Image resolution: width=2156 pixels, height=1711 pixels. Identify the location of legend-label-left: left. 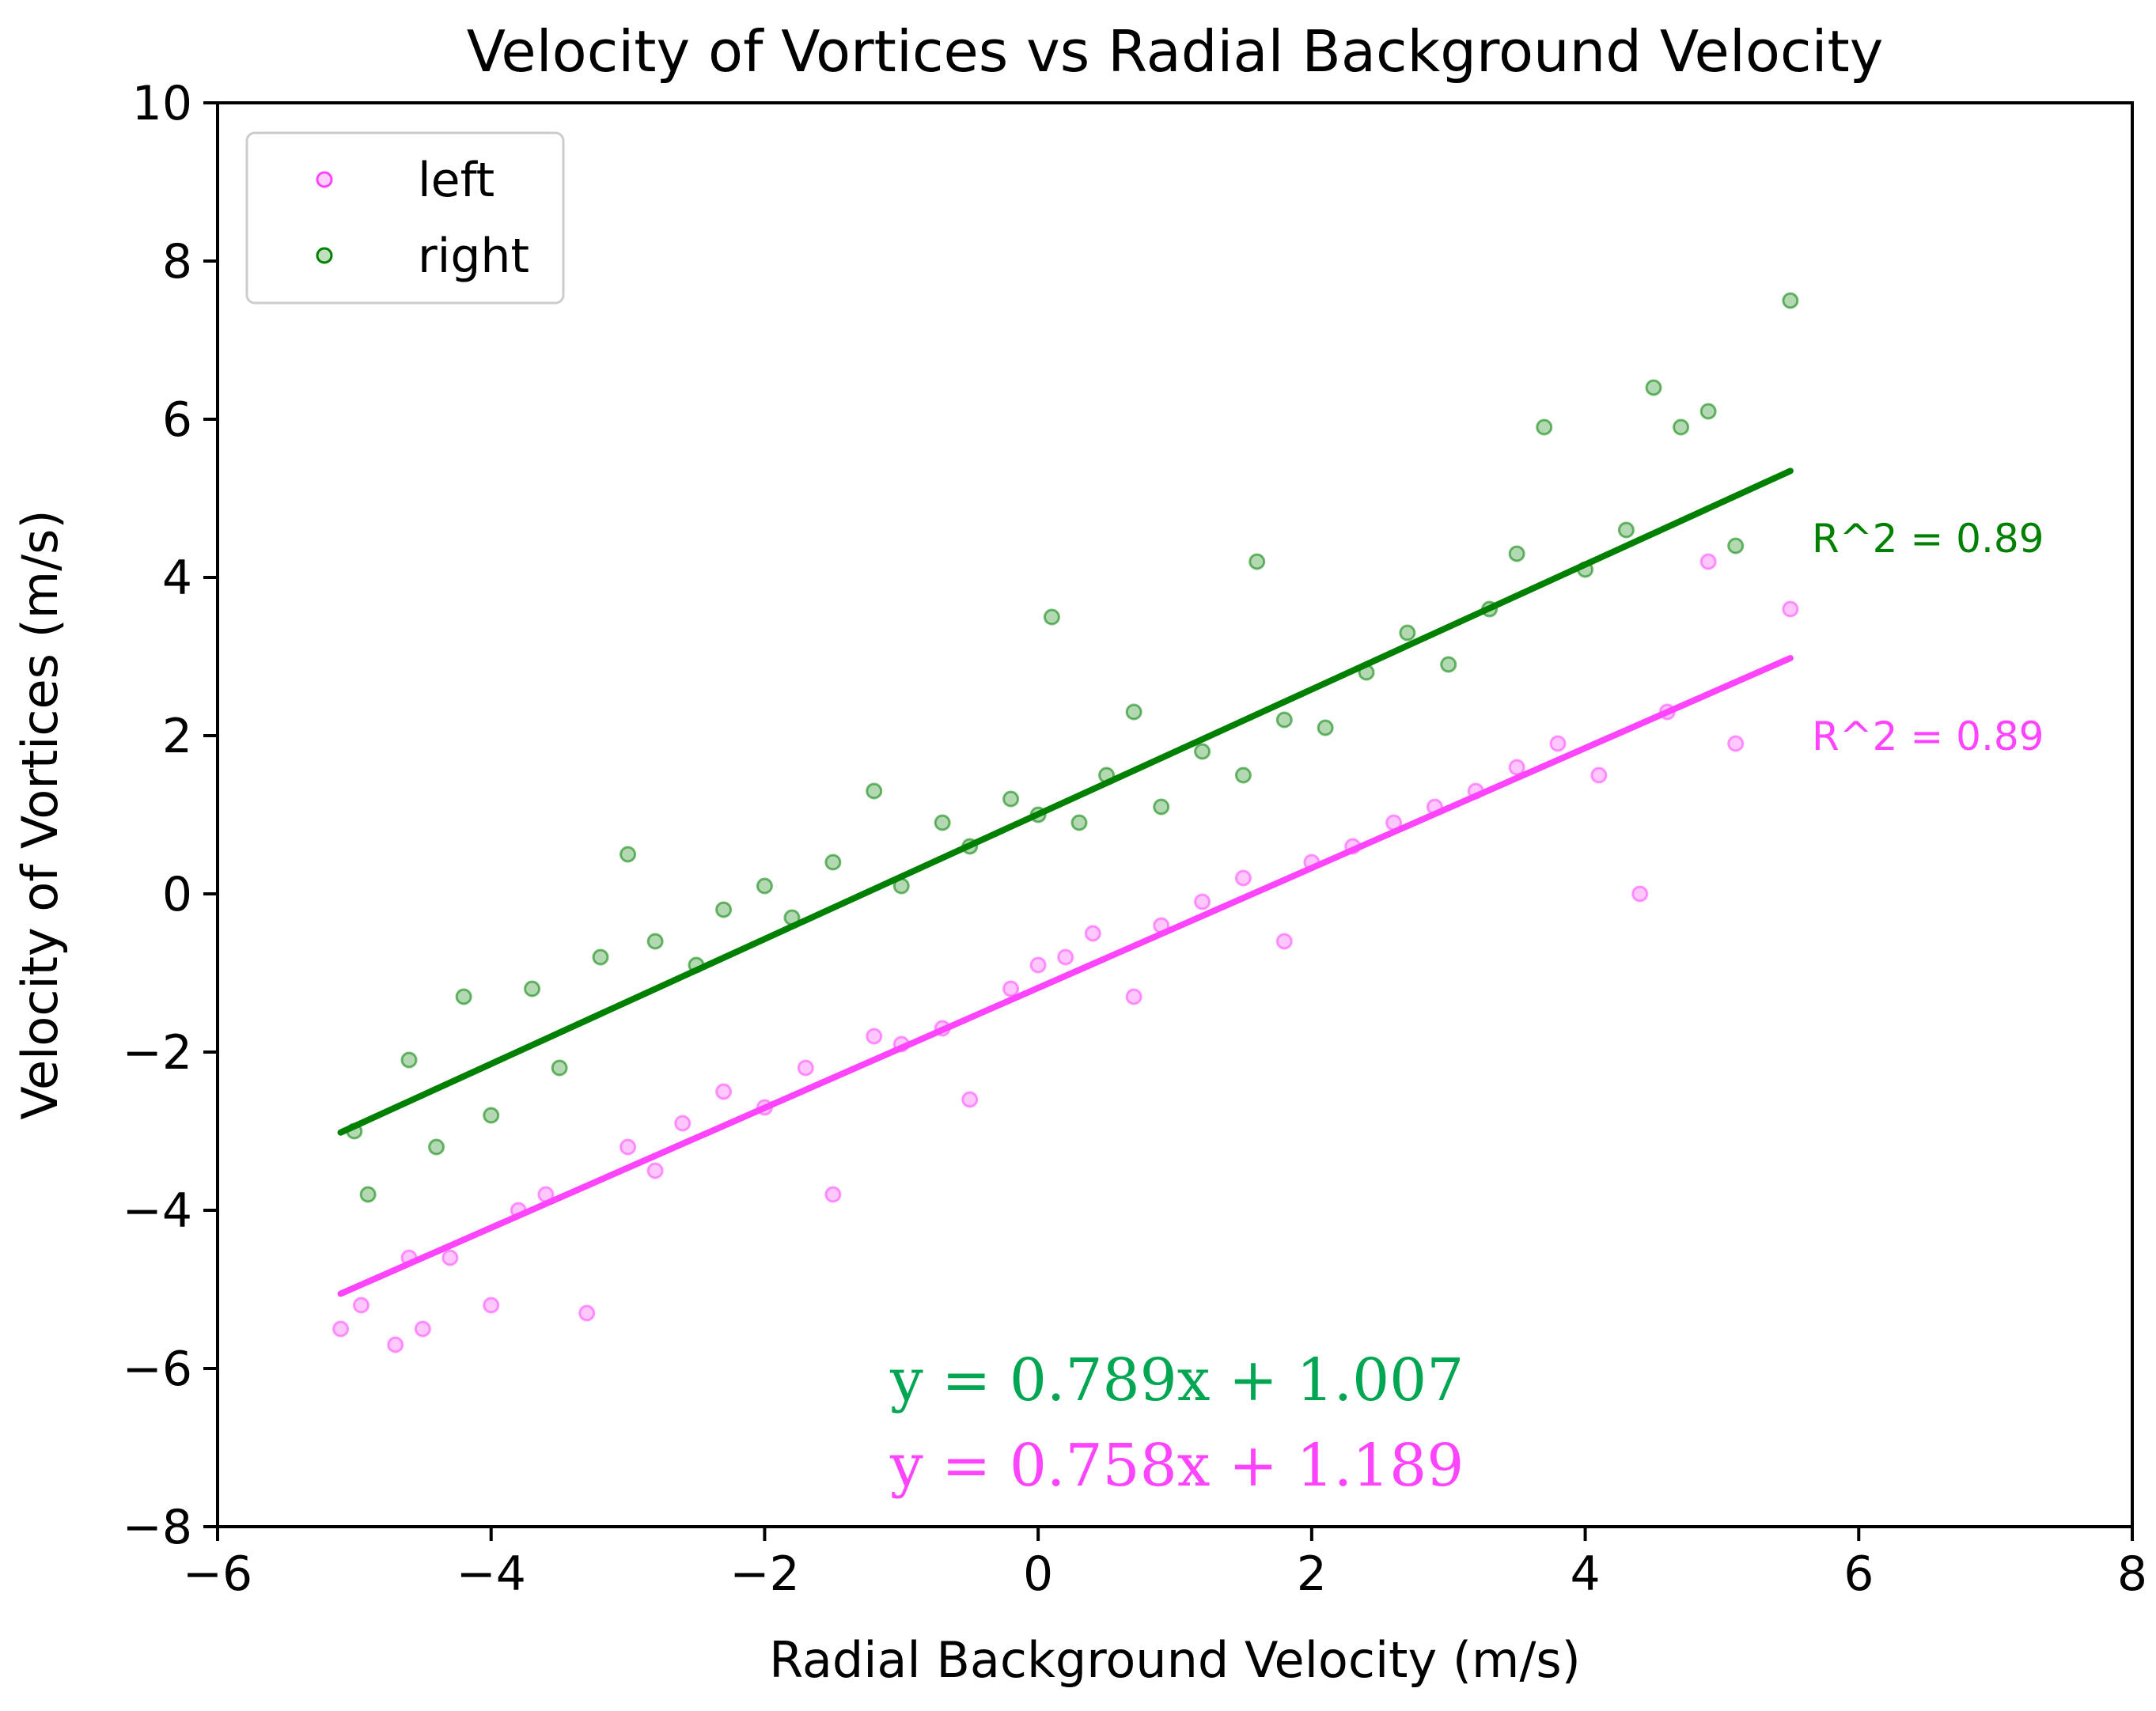
(456, 180).